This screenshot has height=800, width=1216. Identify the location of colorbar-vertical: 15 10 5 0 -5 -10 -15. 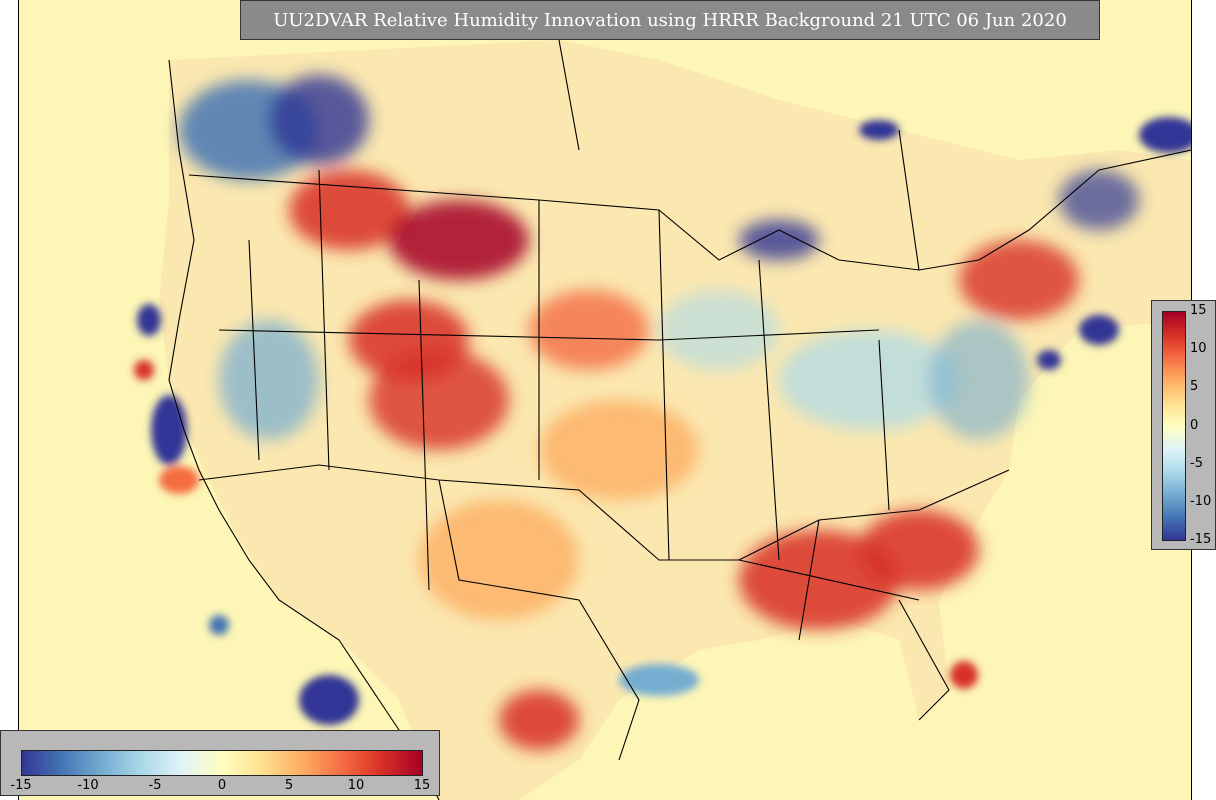
(1183, 425).